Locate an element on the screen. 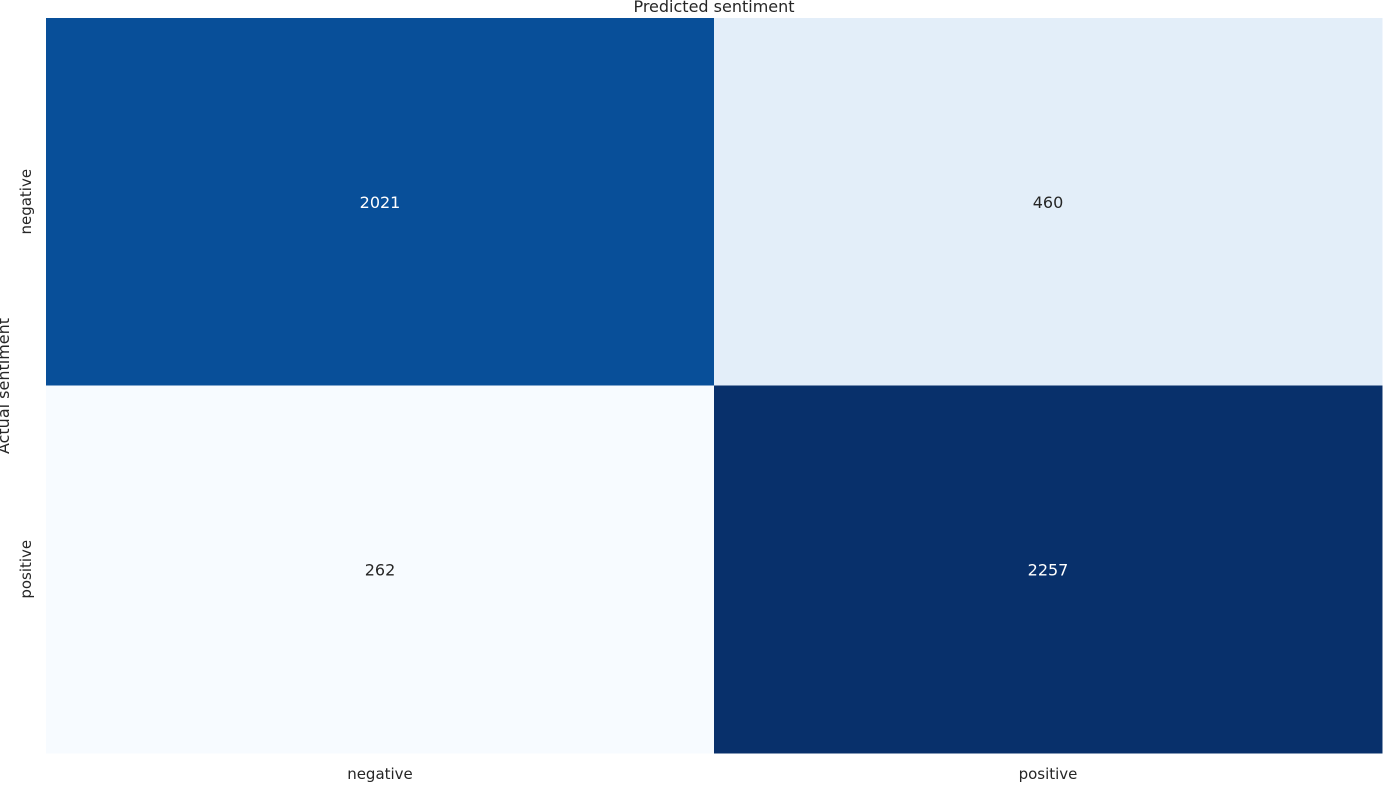  y-tick-label-negative: negative is located at coordinates (26, 202).